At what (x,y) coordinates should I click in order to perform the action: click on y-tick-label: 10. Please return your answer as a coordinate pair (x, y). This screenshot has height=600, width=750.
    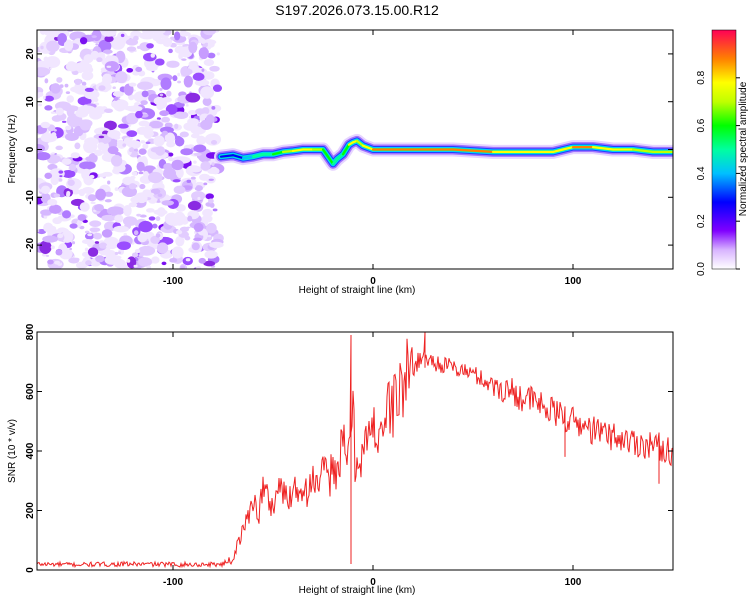
    Looking at the image, I should click on (30, 102).